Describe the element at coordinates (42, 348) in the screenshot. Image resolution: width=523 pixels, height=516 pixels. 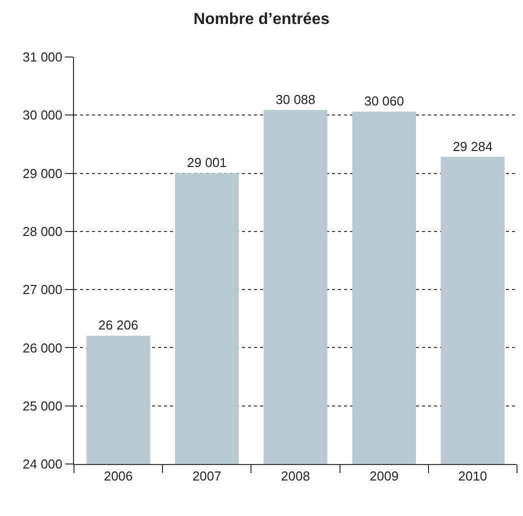
I see `y-tick-label: 26 000` at that location.